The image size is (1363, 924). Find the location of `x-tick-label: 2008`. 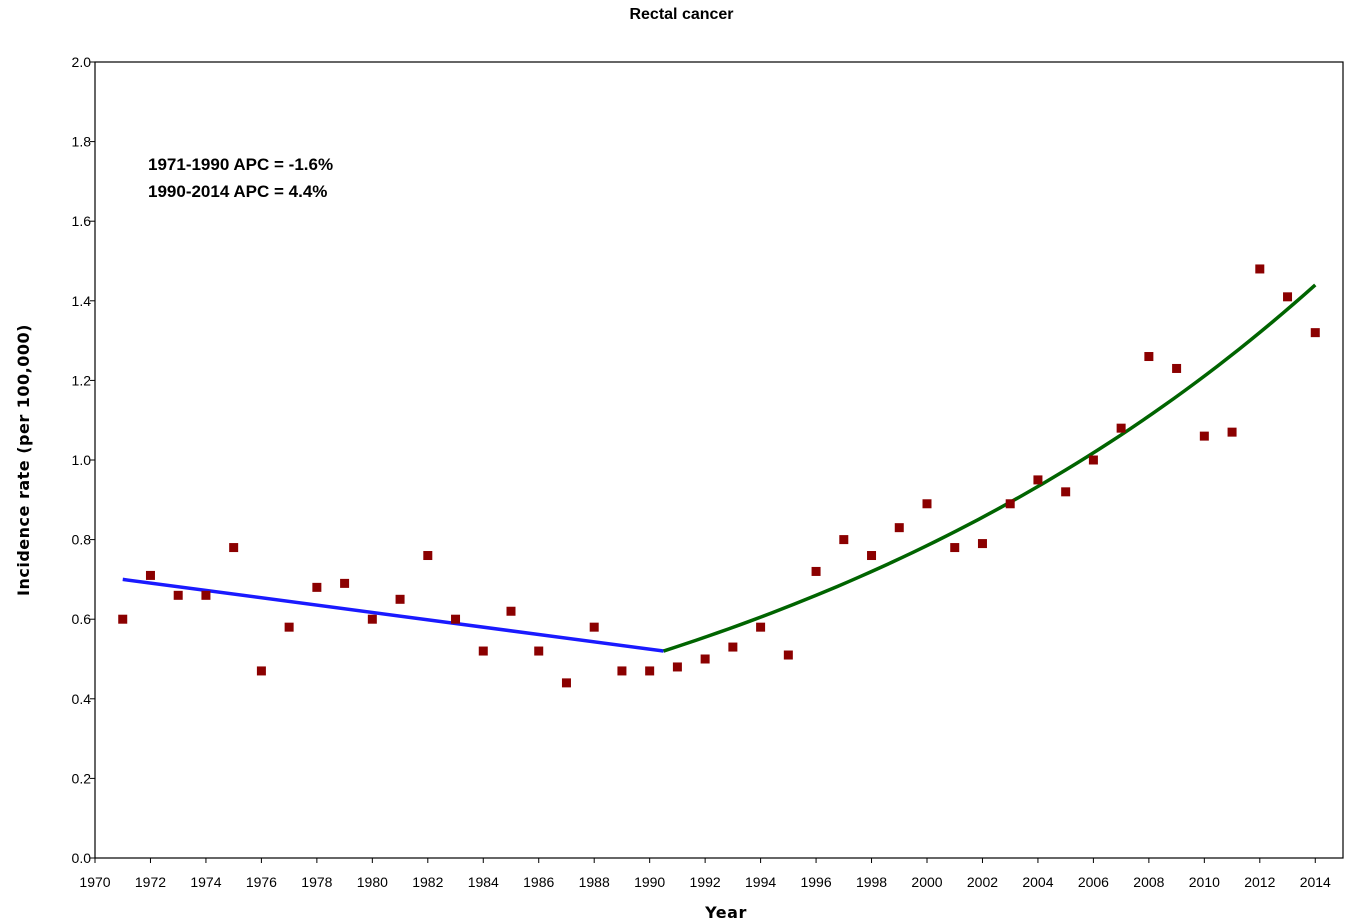

x-tick-label: 2008 is located at coordinates (1148, 882).